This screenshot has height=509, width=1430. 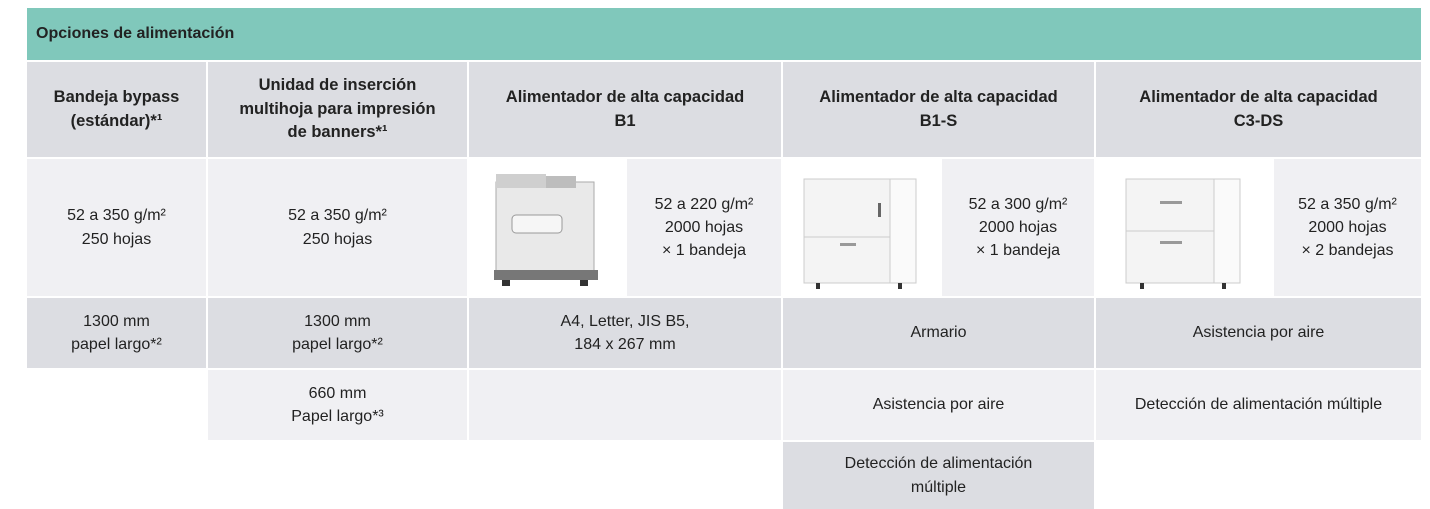 What do you see at coordinates (938, 109) in the screenshot?
I see `header-cell: Alimentador de alta capacidad B1-S` at bounding box center [938, 109].